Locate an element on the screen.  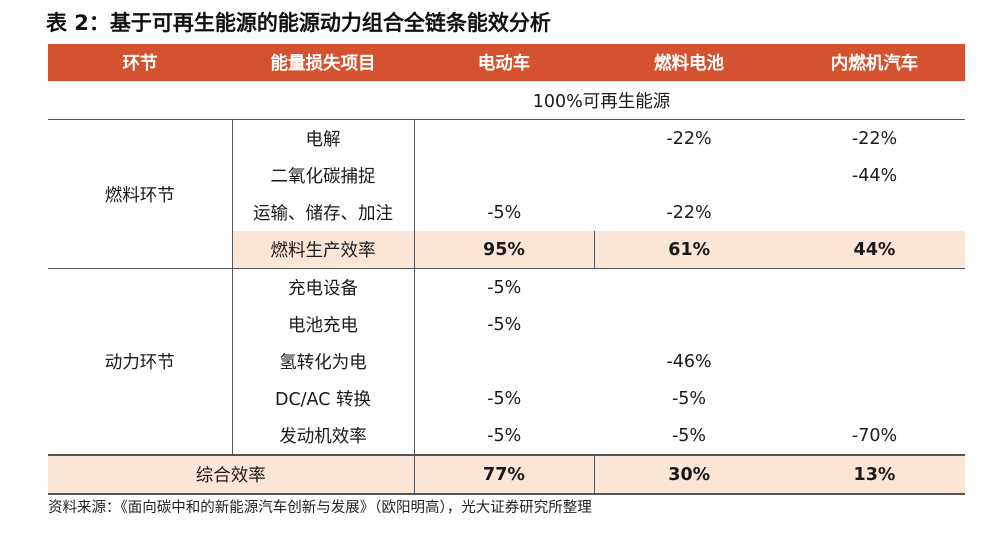
loss-item: 电池充电 is located at coordinates (323, 324).